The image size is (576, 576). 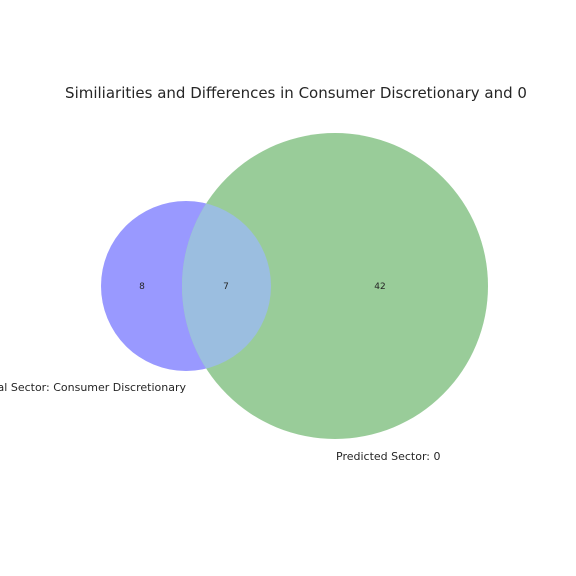 I want to click on intersection-count: 7, so click(x=226, y=287).